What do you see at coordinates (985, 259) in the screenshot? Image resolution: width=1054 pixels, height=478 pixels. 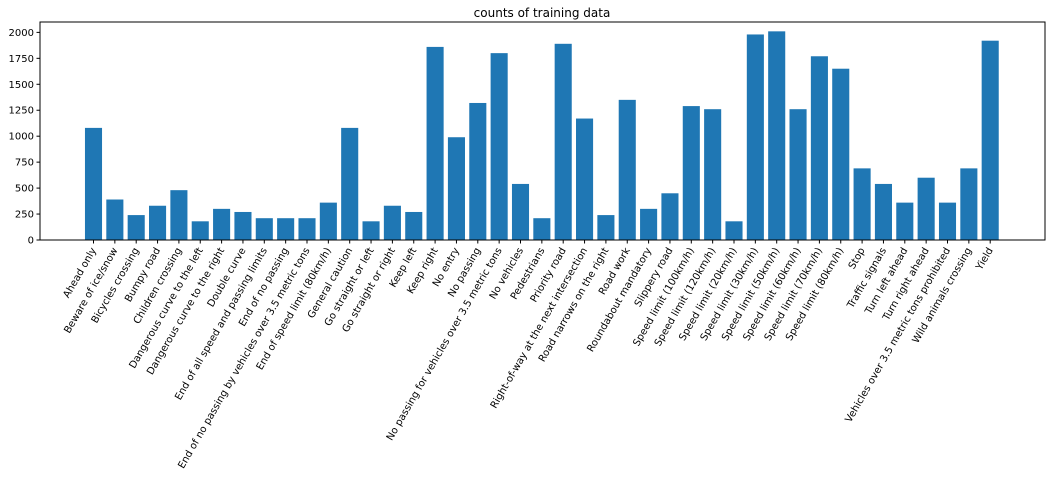 I see `x-tick-label: Yield` at bounding box center [985, 259].